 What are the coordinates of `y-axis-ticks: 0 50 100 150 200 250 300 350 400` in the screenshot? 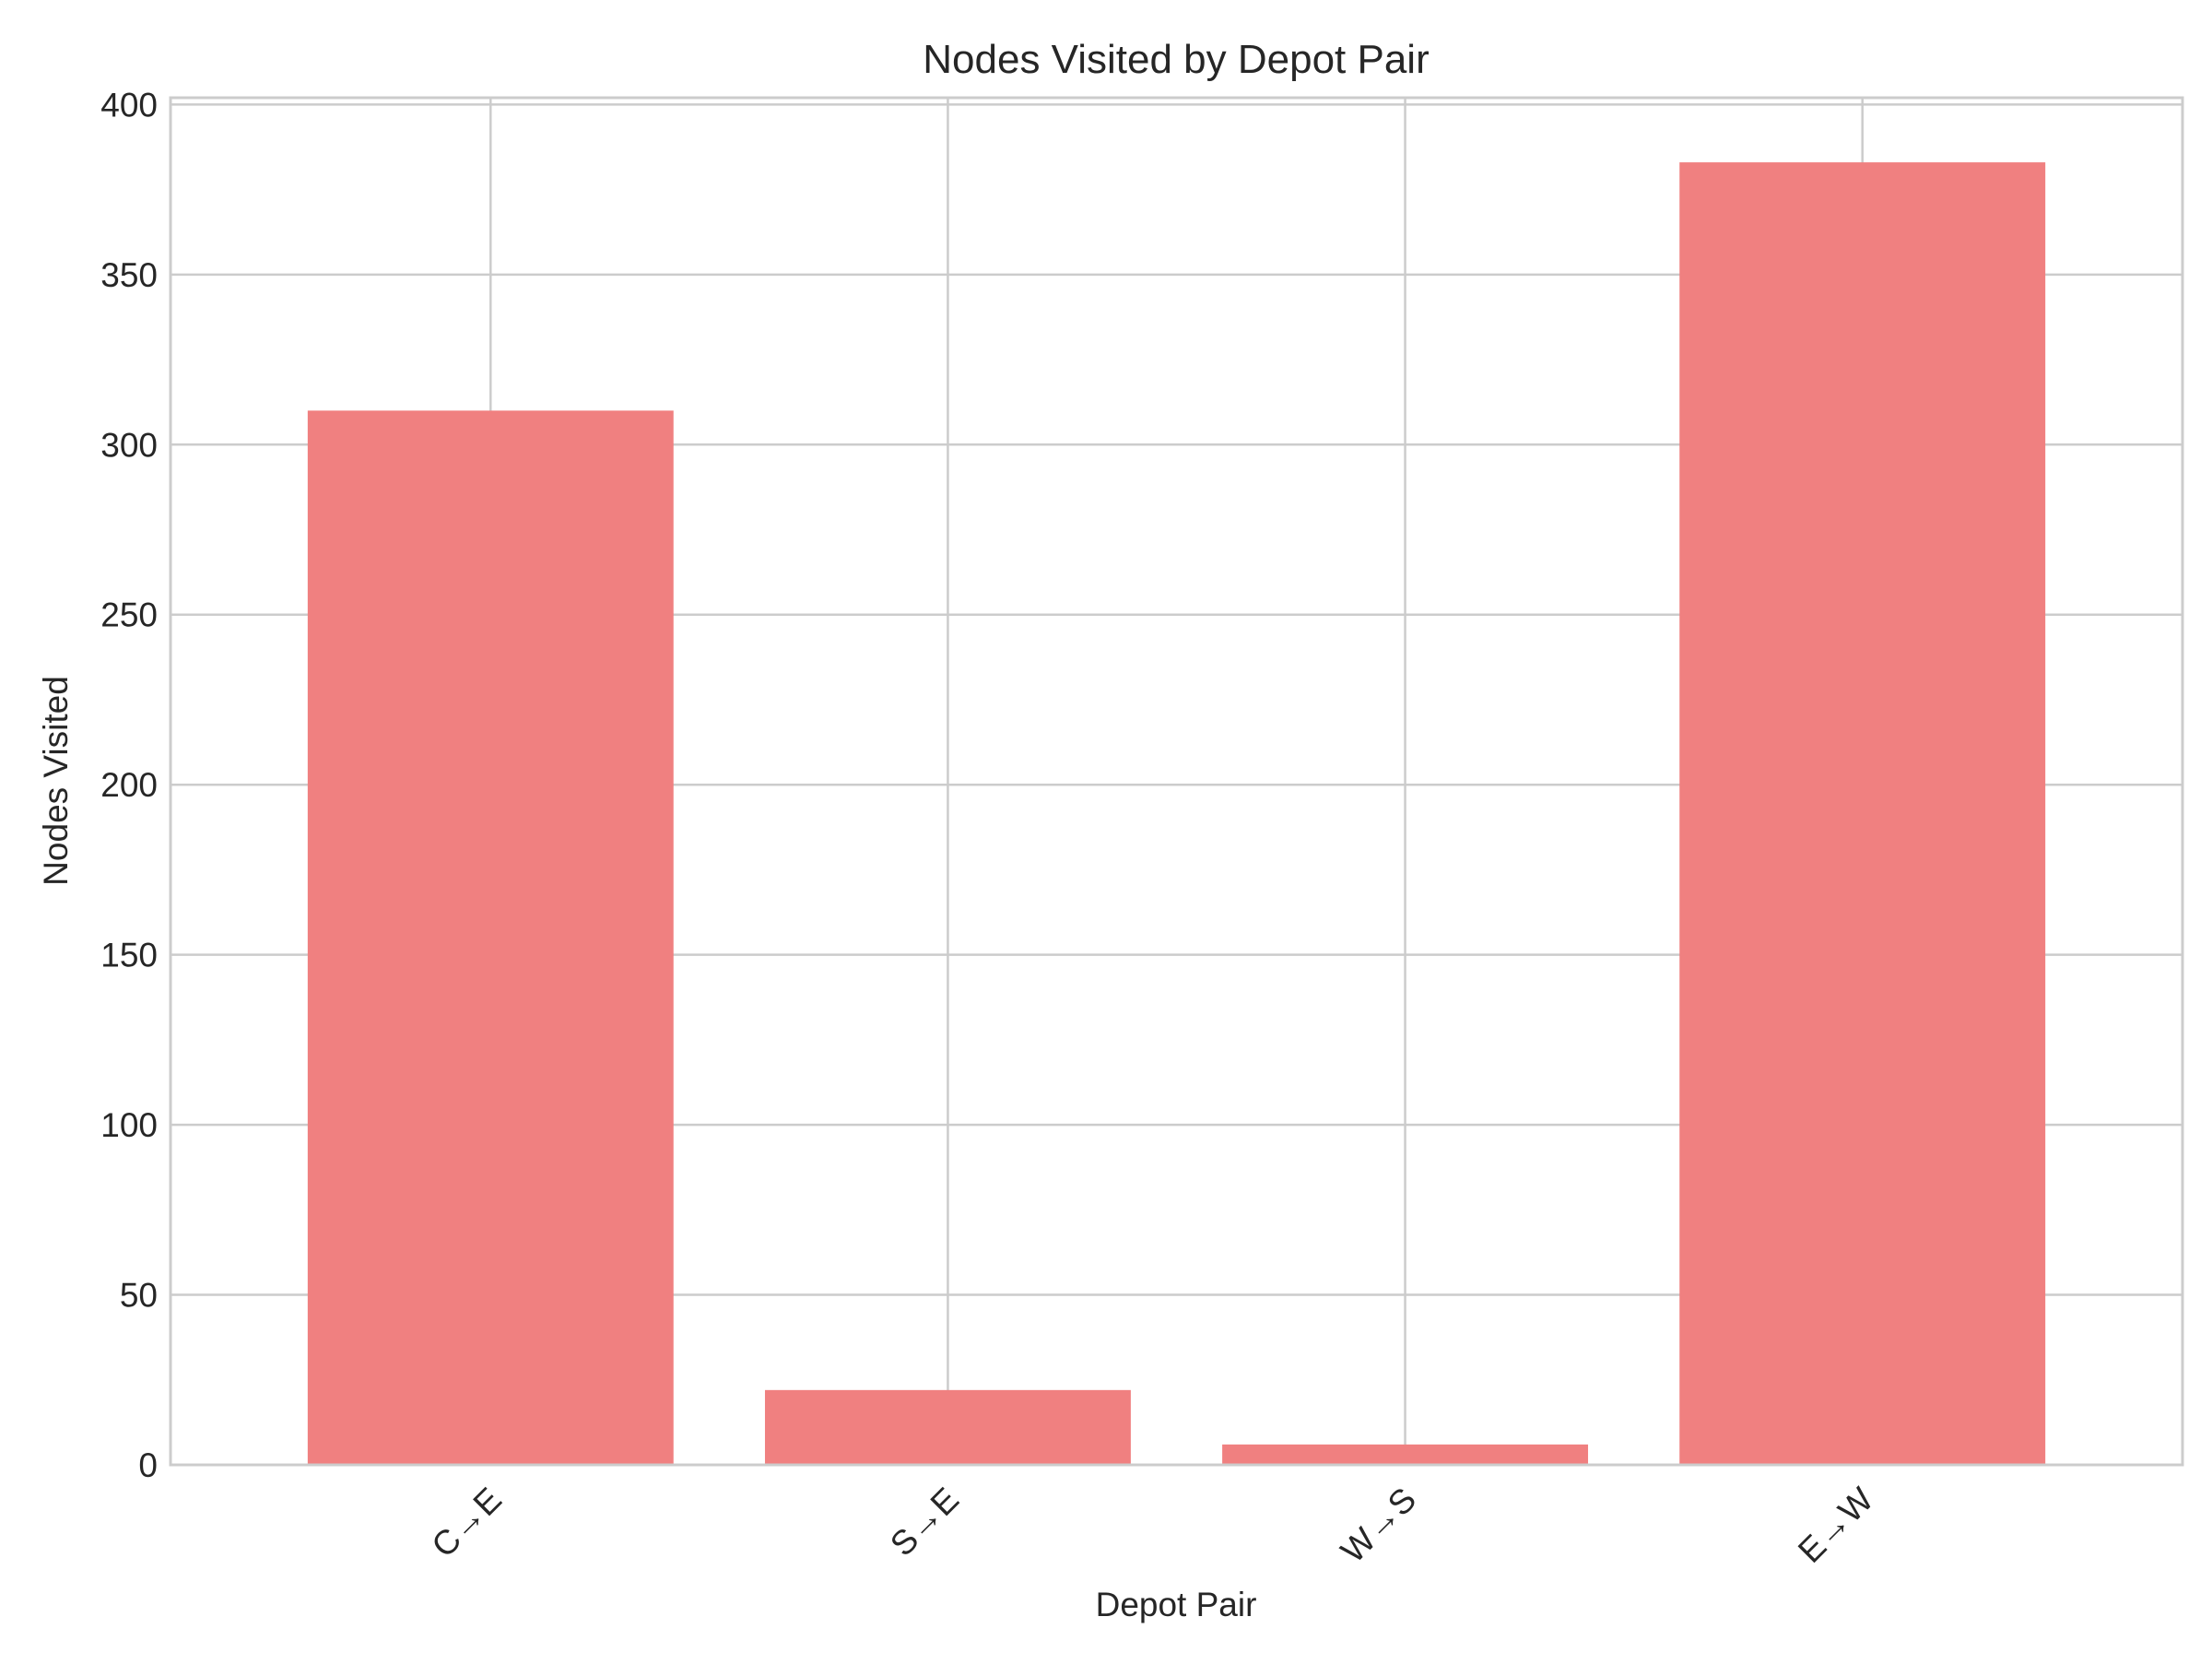 It's located at (129, 785).